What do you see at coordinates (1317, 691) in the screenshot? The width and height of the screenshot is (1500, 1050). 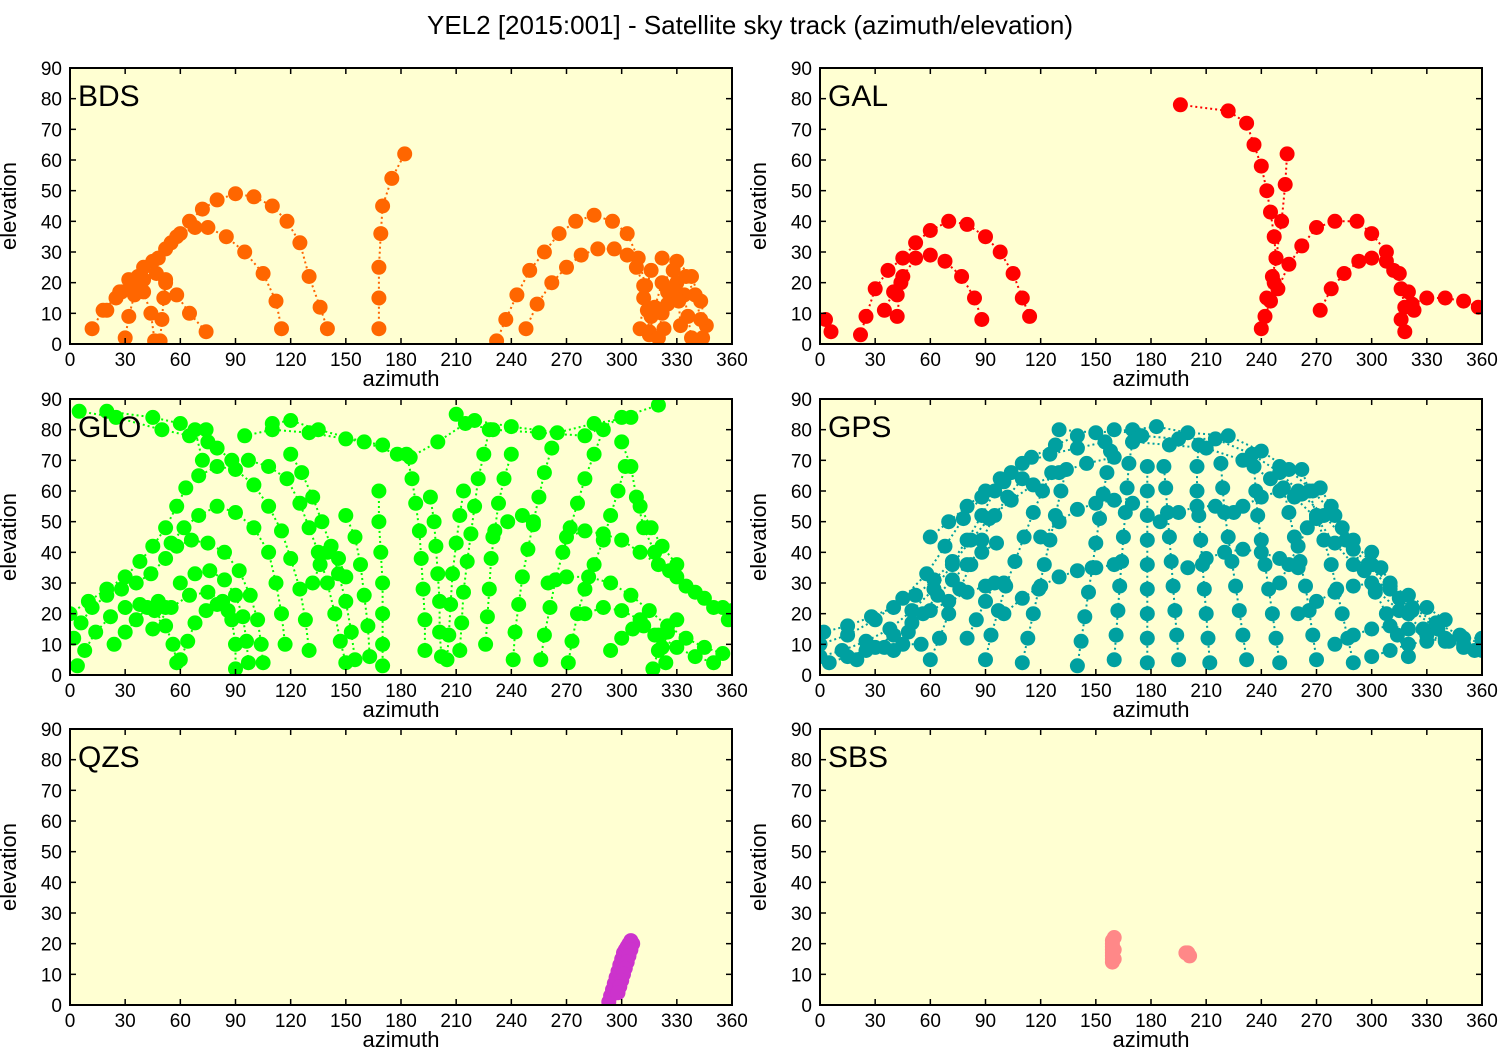 I see `x-tick-label: 270` at bounding box center [1317, 691].